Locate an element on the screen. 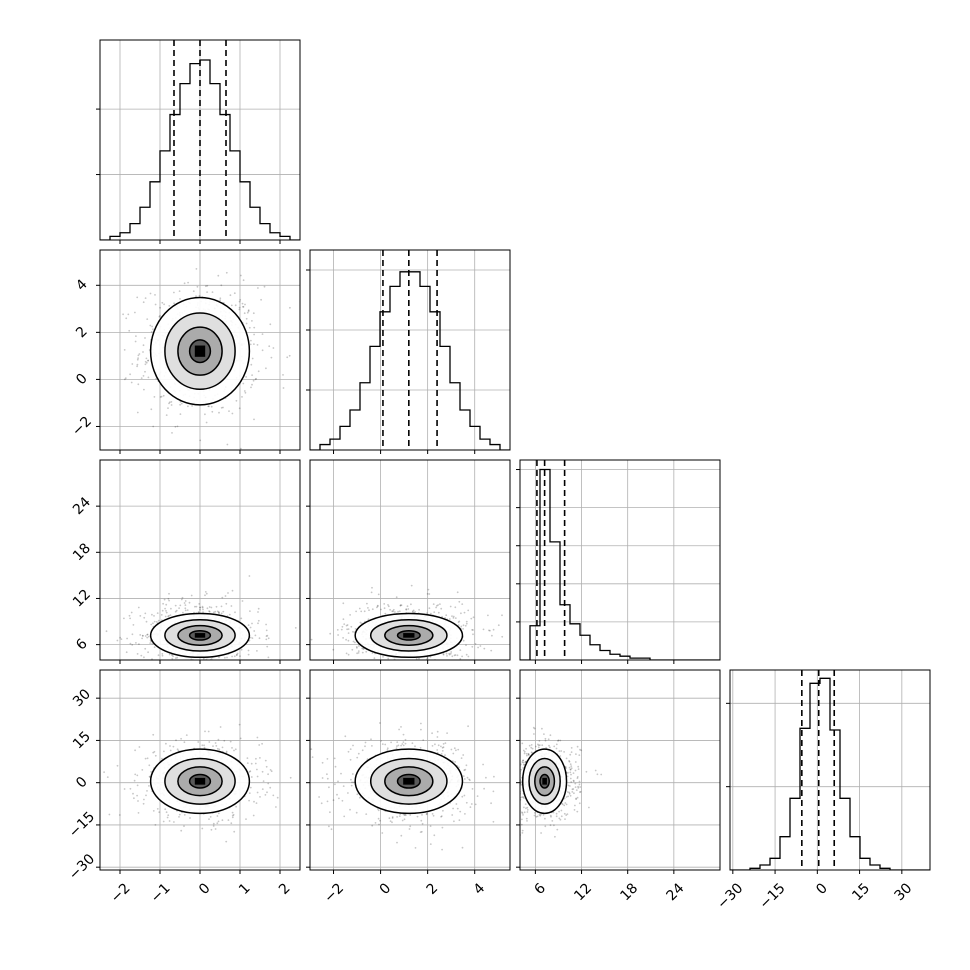 The image size is (970, 970). y-tick-label: 12 is located at coordinates (82, 599).